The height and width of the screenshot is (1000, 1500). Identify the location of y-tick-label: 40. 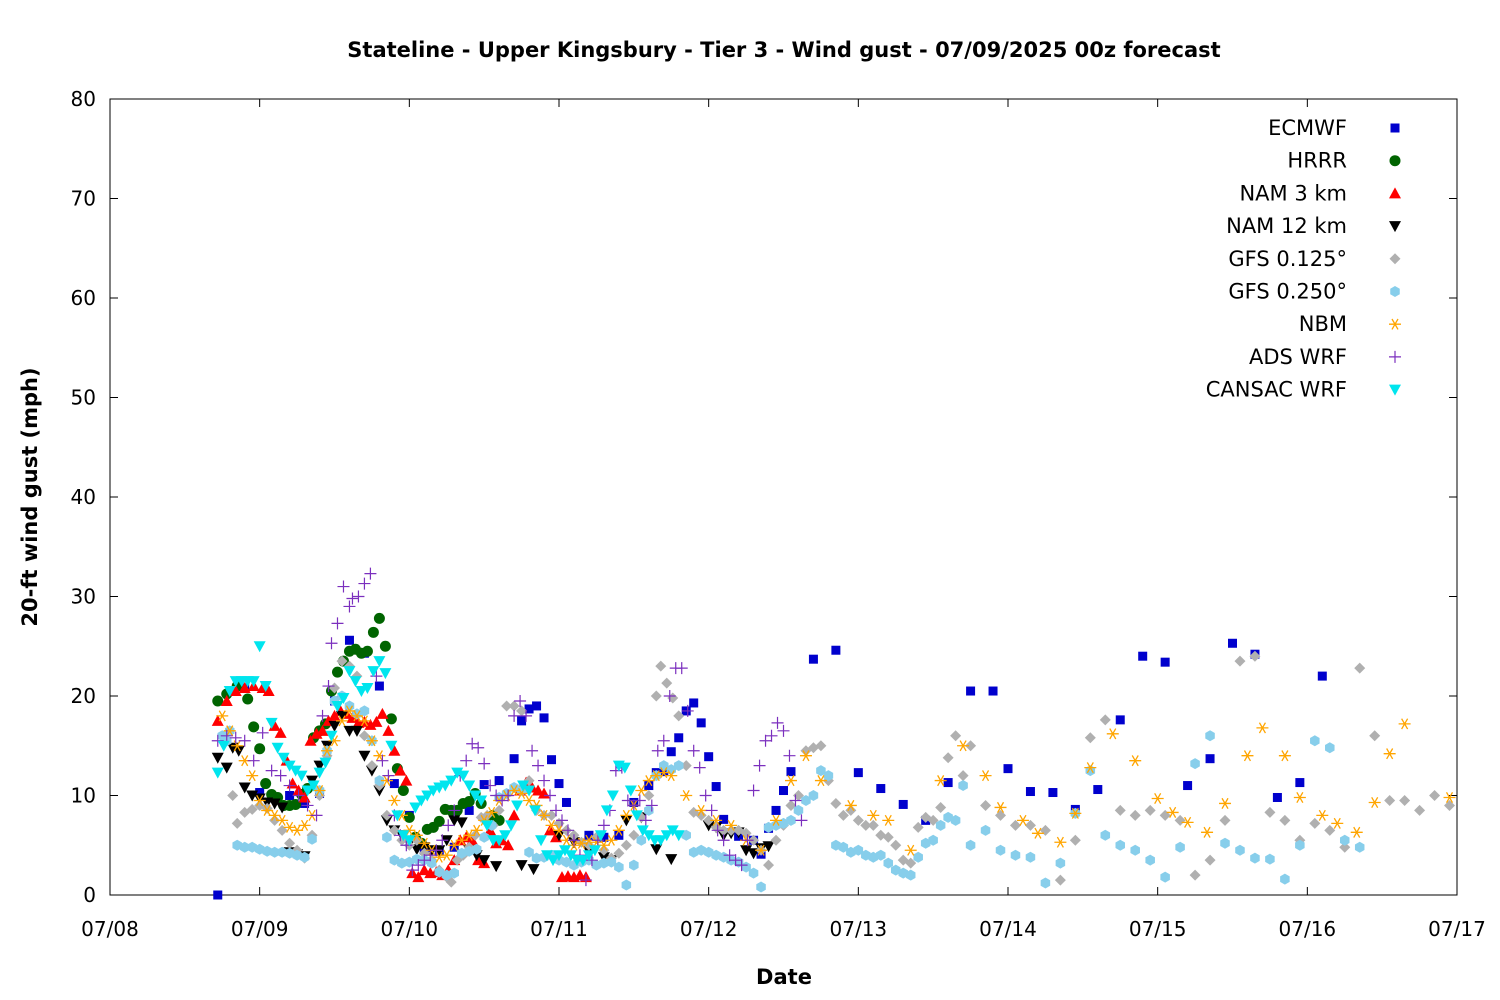
(83, 497).